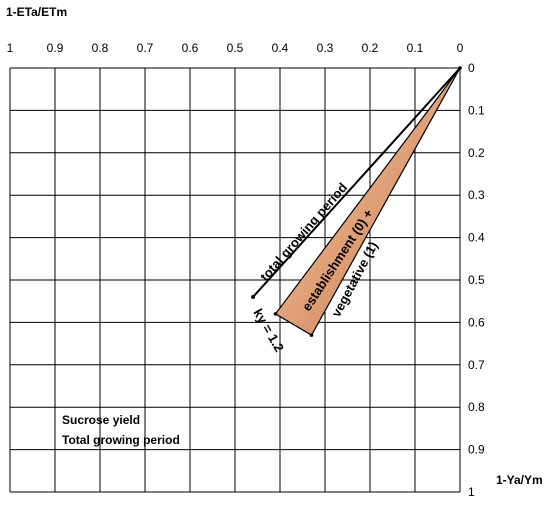  Describe the element at coordinates (471, 492) in the screenshot. I see `y-tick-label: 1` at that location.